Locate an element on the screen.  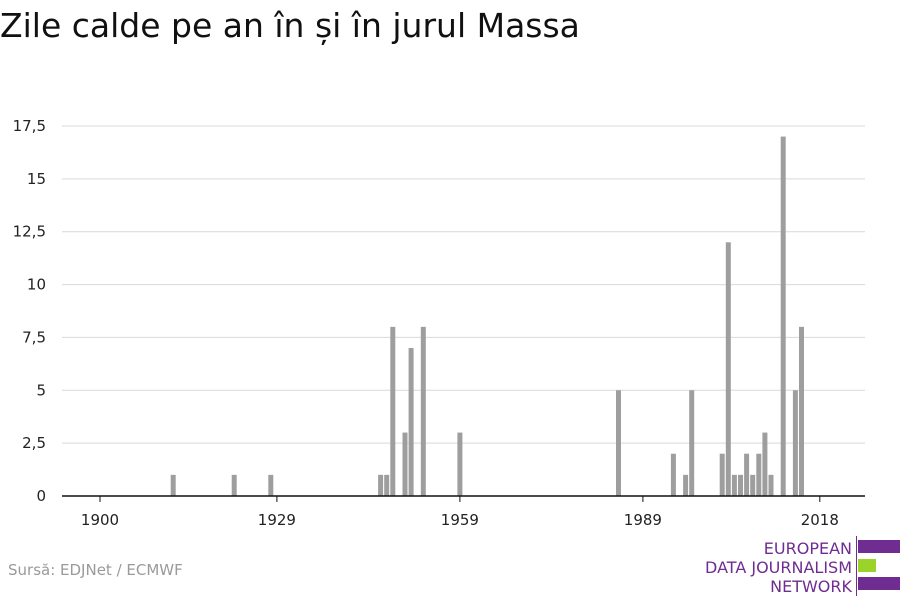
bar-1953 is located at coordinates (423, 411).